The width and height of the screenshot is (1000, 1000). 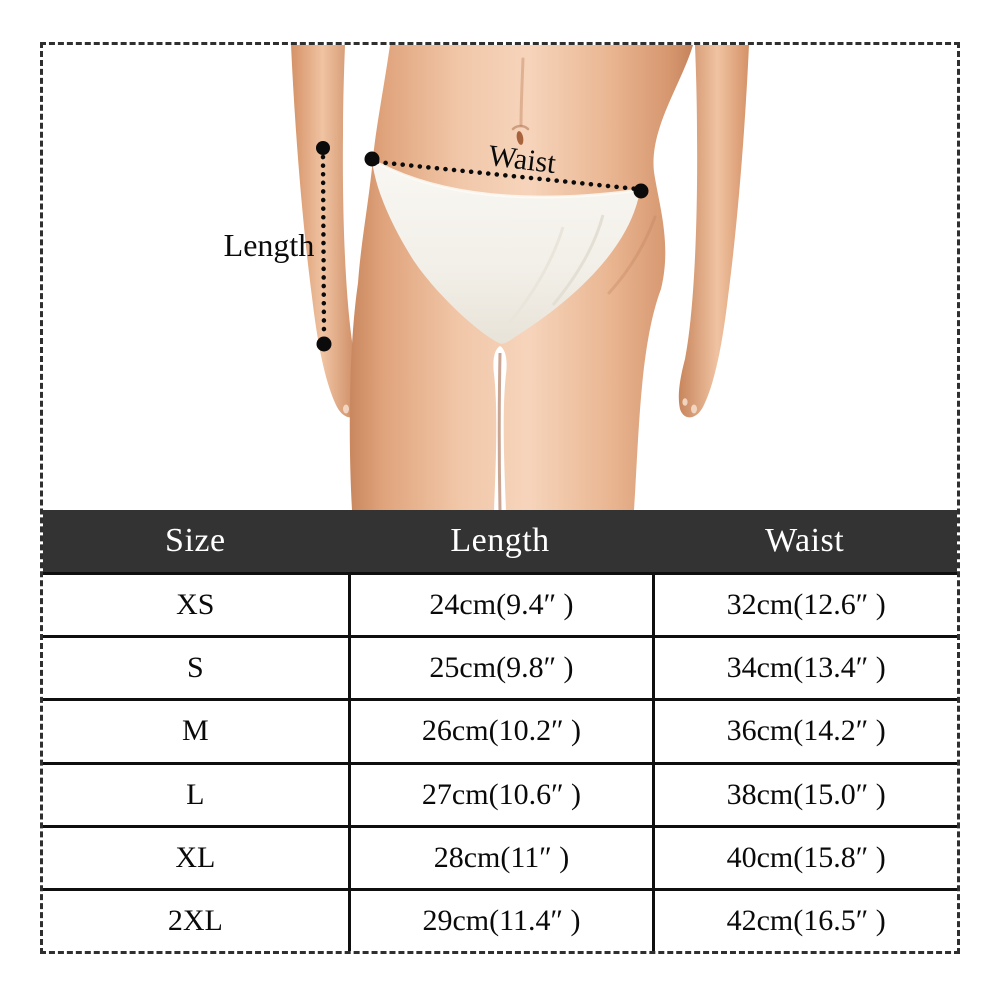 What do you see at coordinates (804, 605) in the screenshot?
I see `cell-waist: 32cm(12.6″ )` at bounding box center [804, 605].